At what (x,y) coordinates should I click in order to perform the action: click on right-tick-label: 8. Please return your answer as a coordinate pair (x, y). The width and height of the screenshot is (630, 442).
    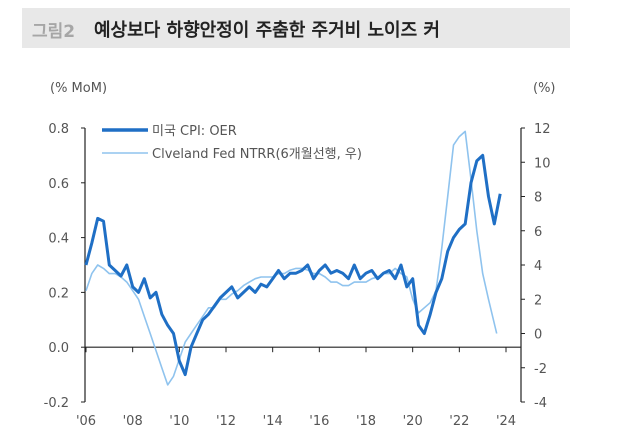
    Looking at the image, I should click on (538, 198).